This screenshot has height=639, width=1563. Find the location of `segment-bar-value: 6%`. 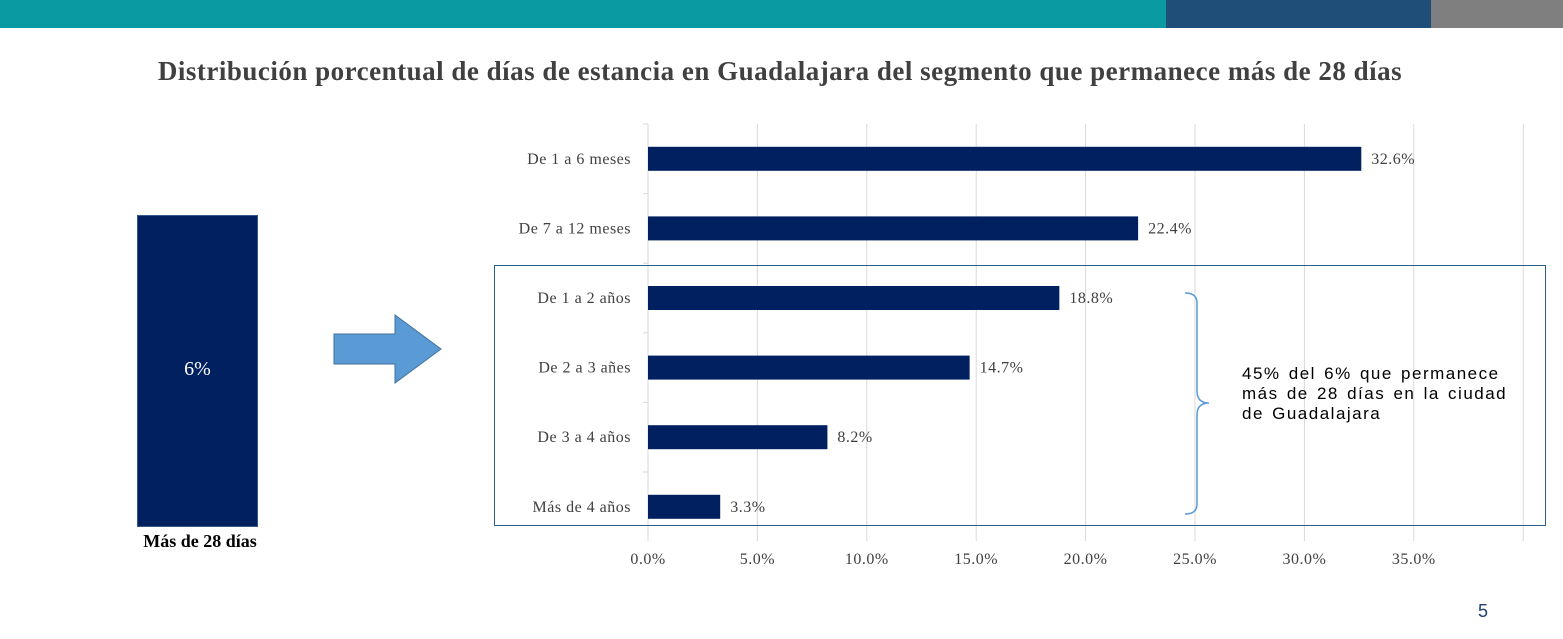

segment-bar-value: 6% is located at coordinates (197, 369).